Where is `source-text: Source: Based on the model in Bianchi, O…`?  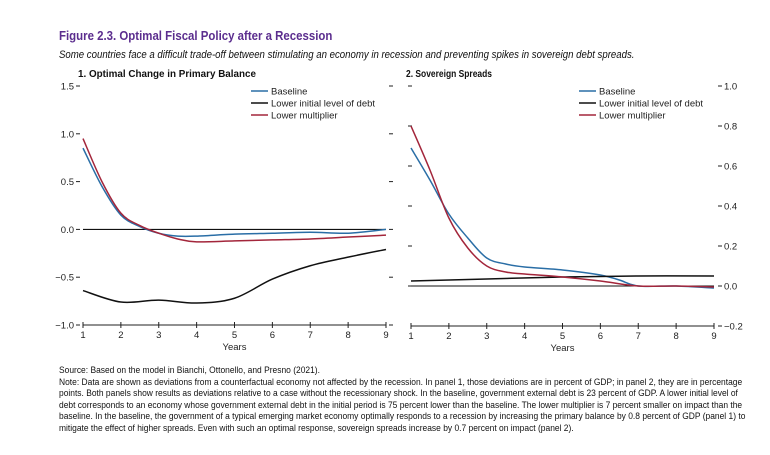
source-text: Source: Based on the model in Bianchi, O… is located at coordinates (189, 370).